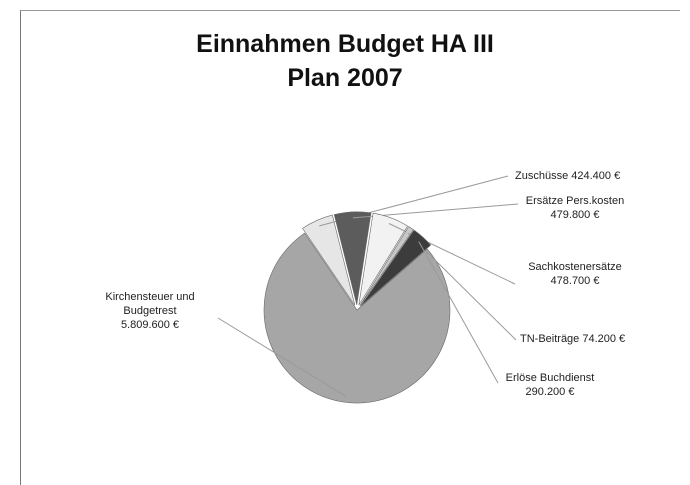 The image size is (690, 485). Describe the element at coordinates (567, 176) in the screenshot. I see `slice-label: Zuschüsse 424.400 €` at that location.